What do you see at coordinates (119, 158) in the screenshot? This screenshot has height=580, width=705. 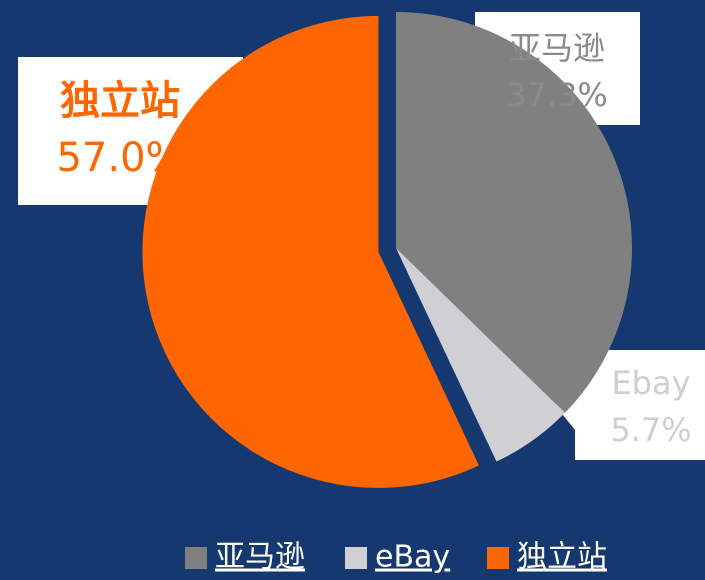 I see `callout-value: 57.0%` at bounding box center [119, 158].